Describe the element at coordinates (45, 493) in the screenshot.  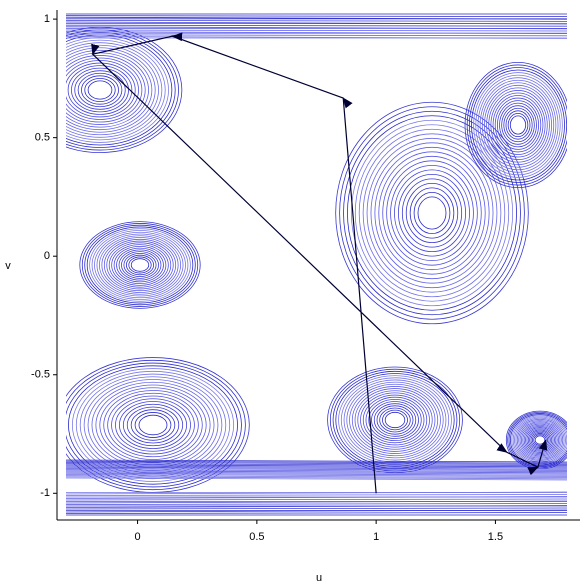
I see `y-tick-label: -1` at that location.